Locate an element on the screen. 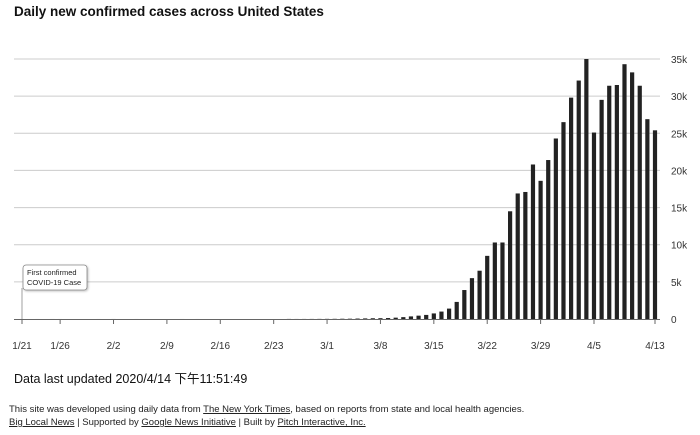 The image size is (700, 435). x-tick-label: 3/8 is located at coordinates (380, 346).